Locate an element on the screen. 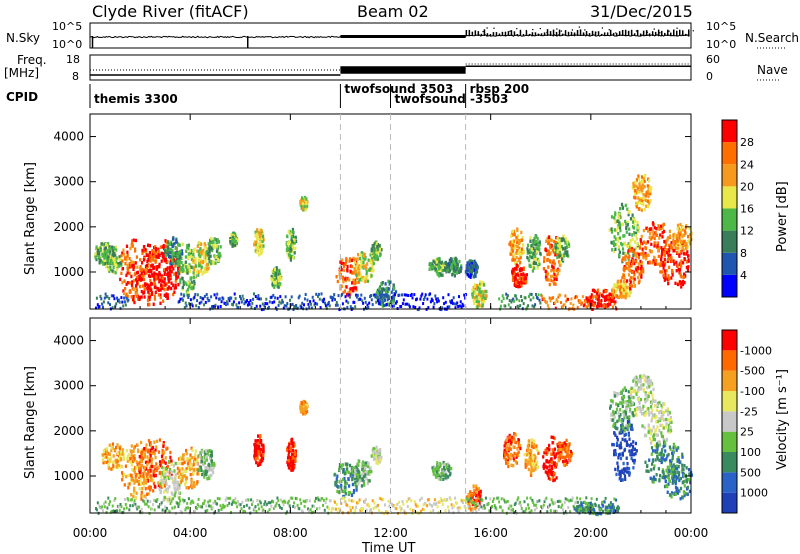 The image size is (800, 554). nsky-tick-bottom: 10^0 is located at coordinates (67, 44).